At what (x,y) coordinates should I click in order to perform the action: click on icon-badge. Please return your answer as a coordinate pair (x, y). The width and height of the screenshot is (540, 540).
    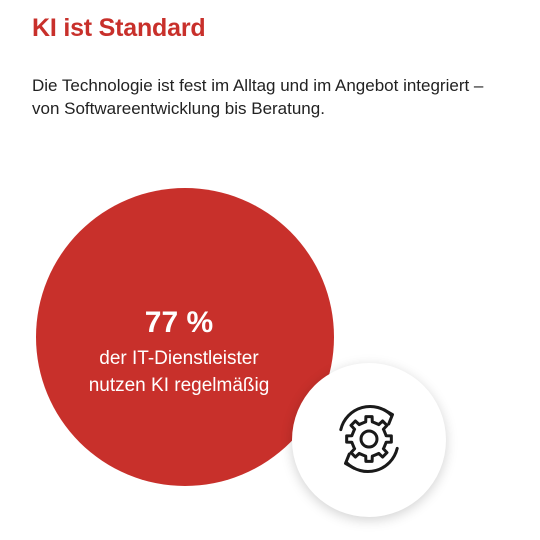
    Looking at the image, I should click on (369, 440).